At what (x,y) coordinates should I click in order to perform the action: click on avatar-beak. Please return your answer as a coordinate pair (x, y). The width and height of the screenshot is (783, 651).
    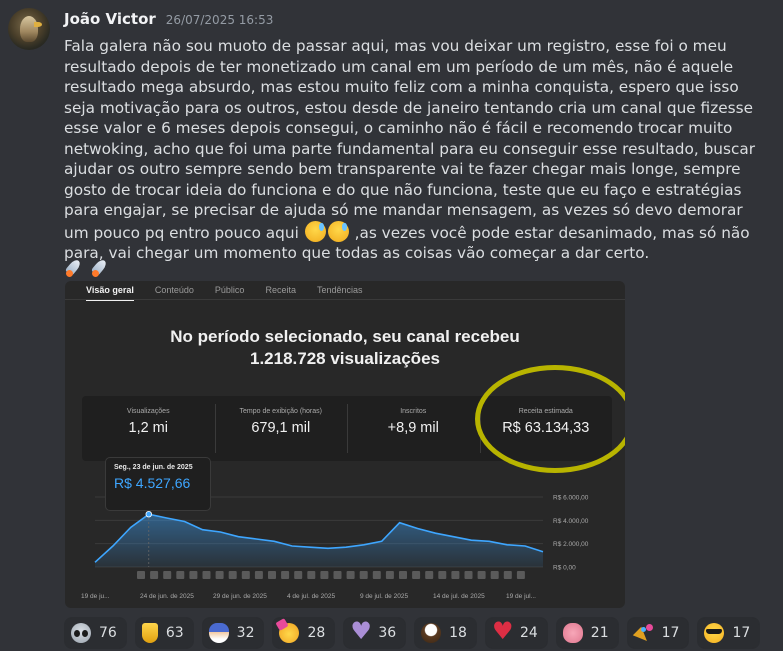
    Looking at the image, I should click on (38, 24).